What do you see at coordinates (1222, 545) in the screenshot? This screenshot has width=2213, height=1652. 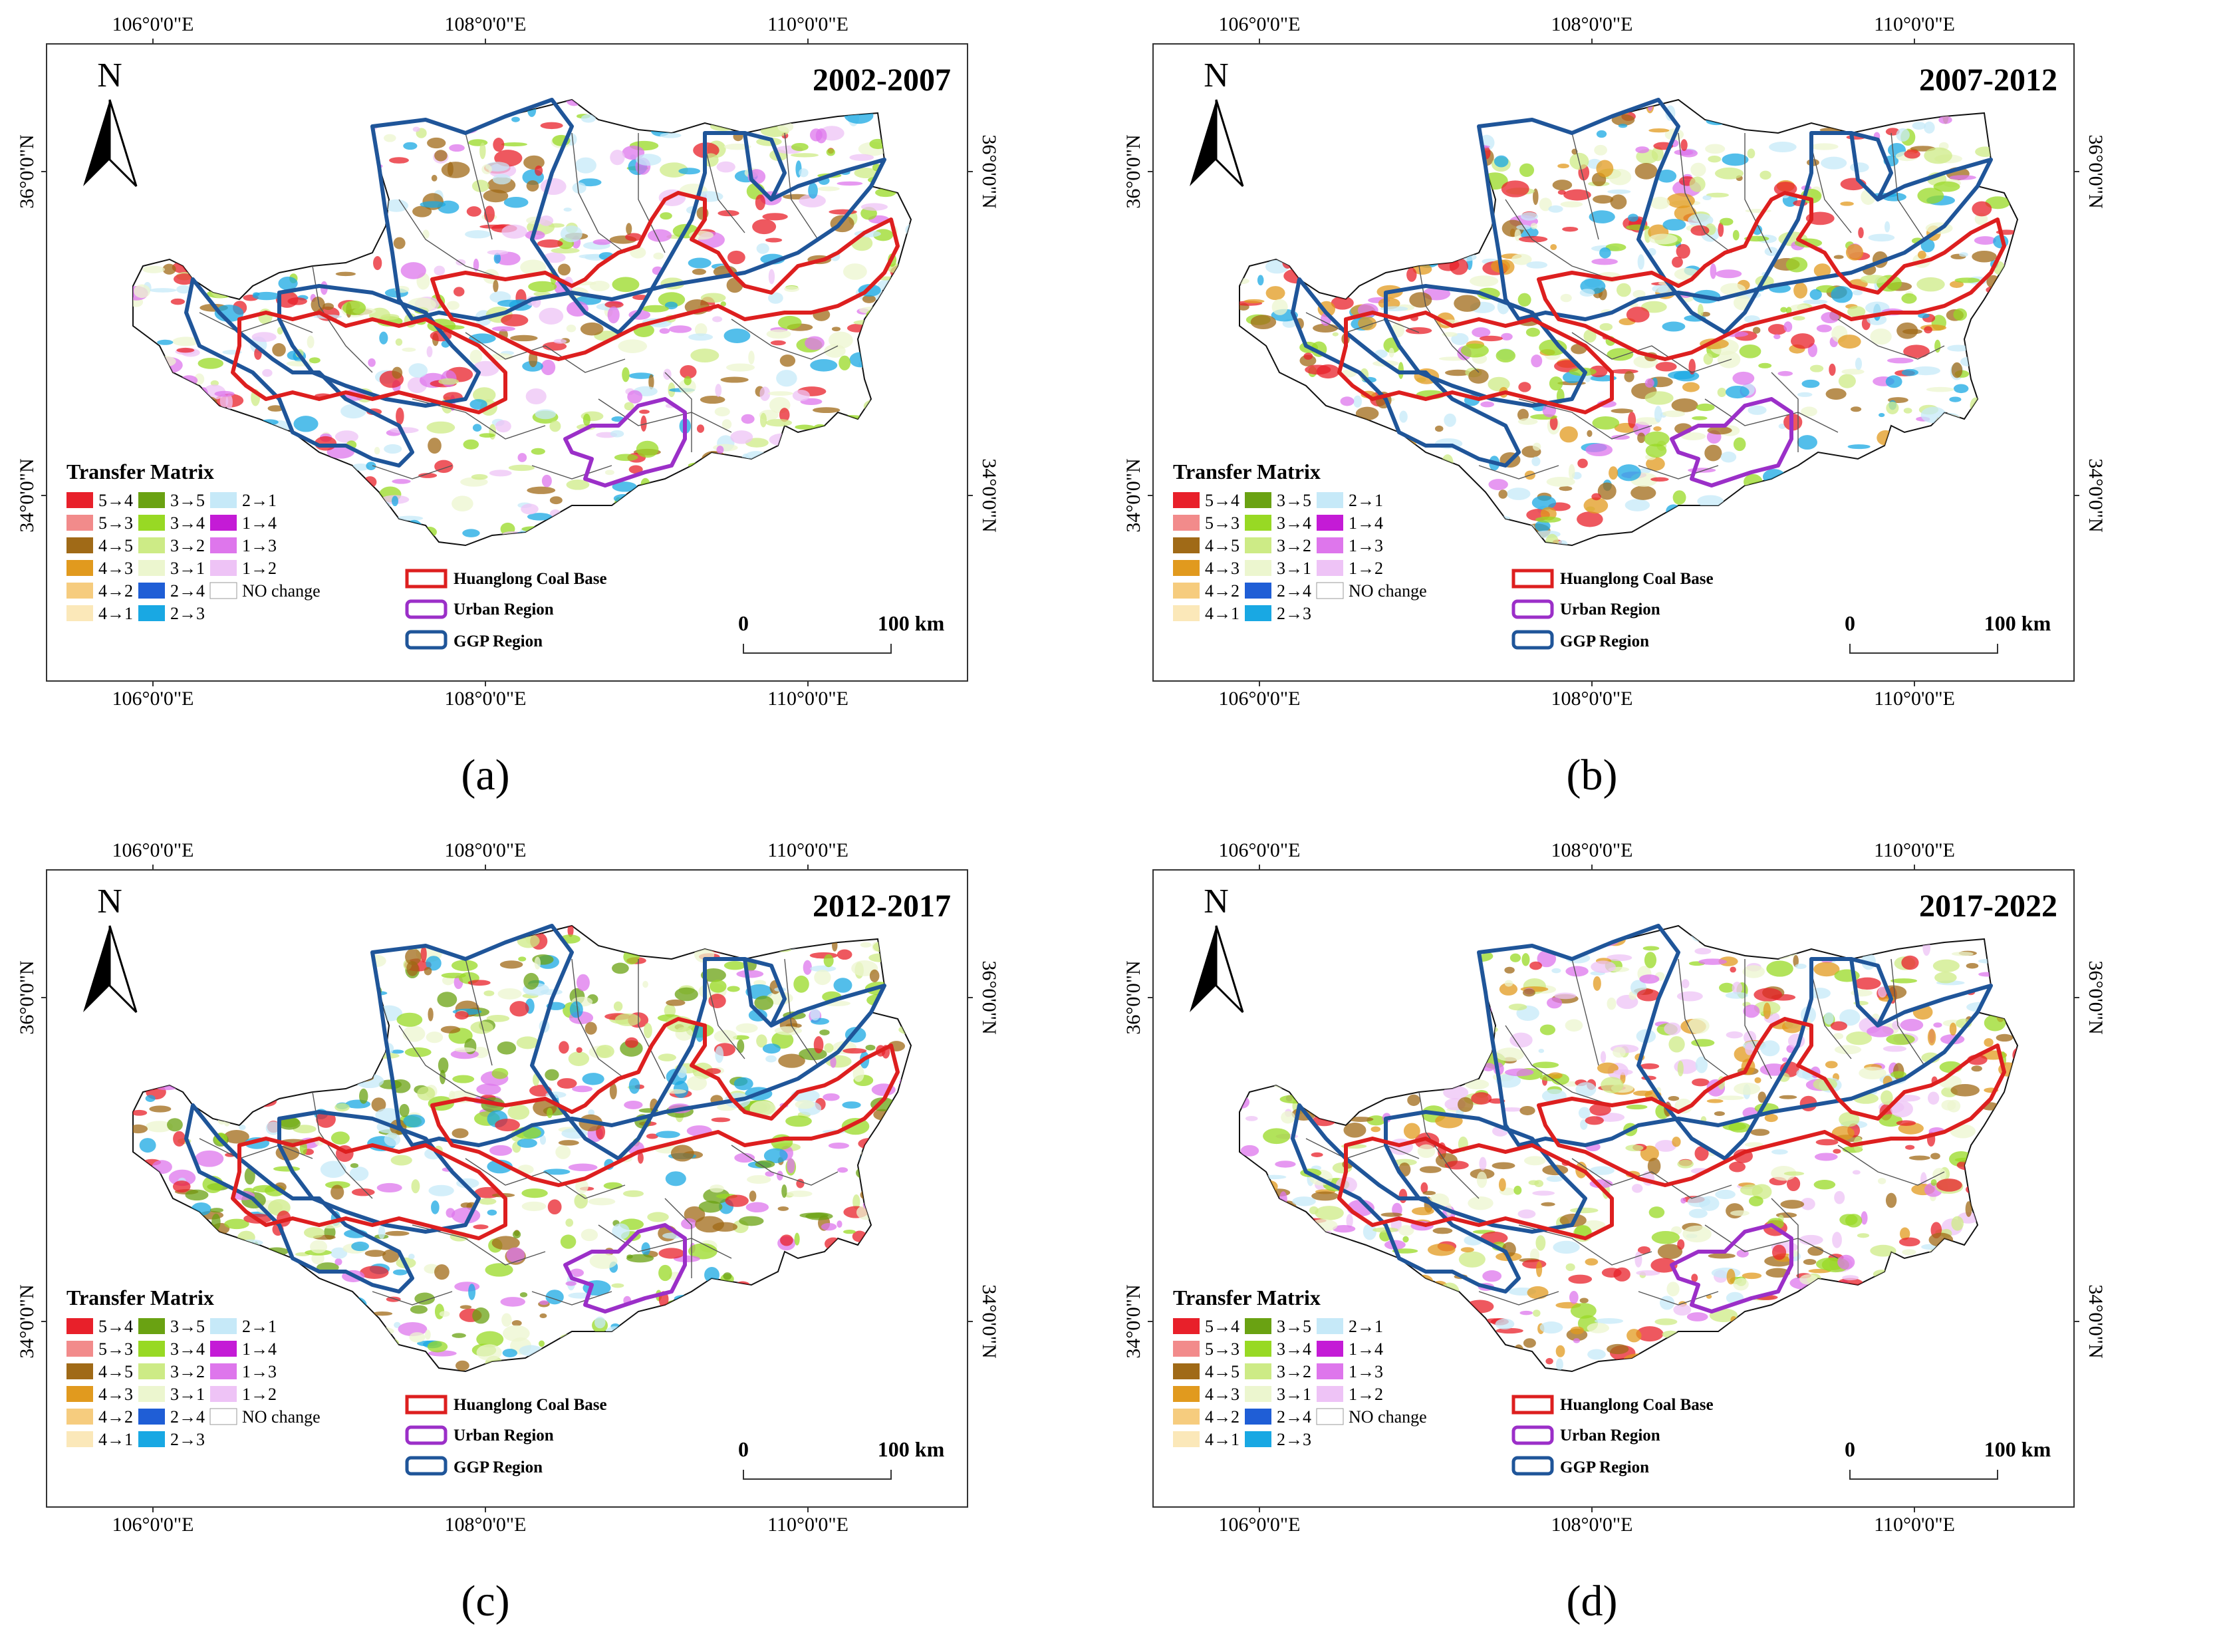 I see `legend-label: 4→5` at bounding box center [1222, 545].